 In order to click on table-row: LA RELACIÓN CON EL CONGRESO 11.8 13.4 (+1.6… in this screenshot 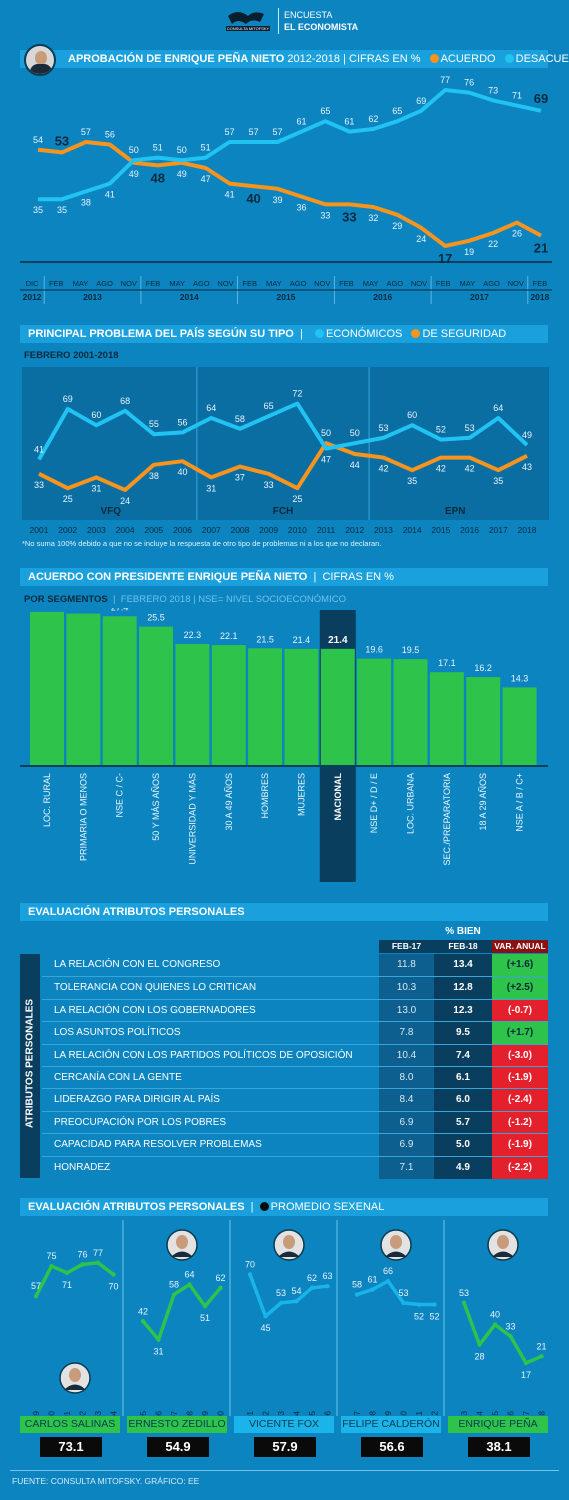, I will do `click(295, 965)`.